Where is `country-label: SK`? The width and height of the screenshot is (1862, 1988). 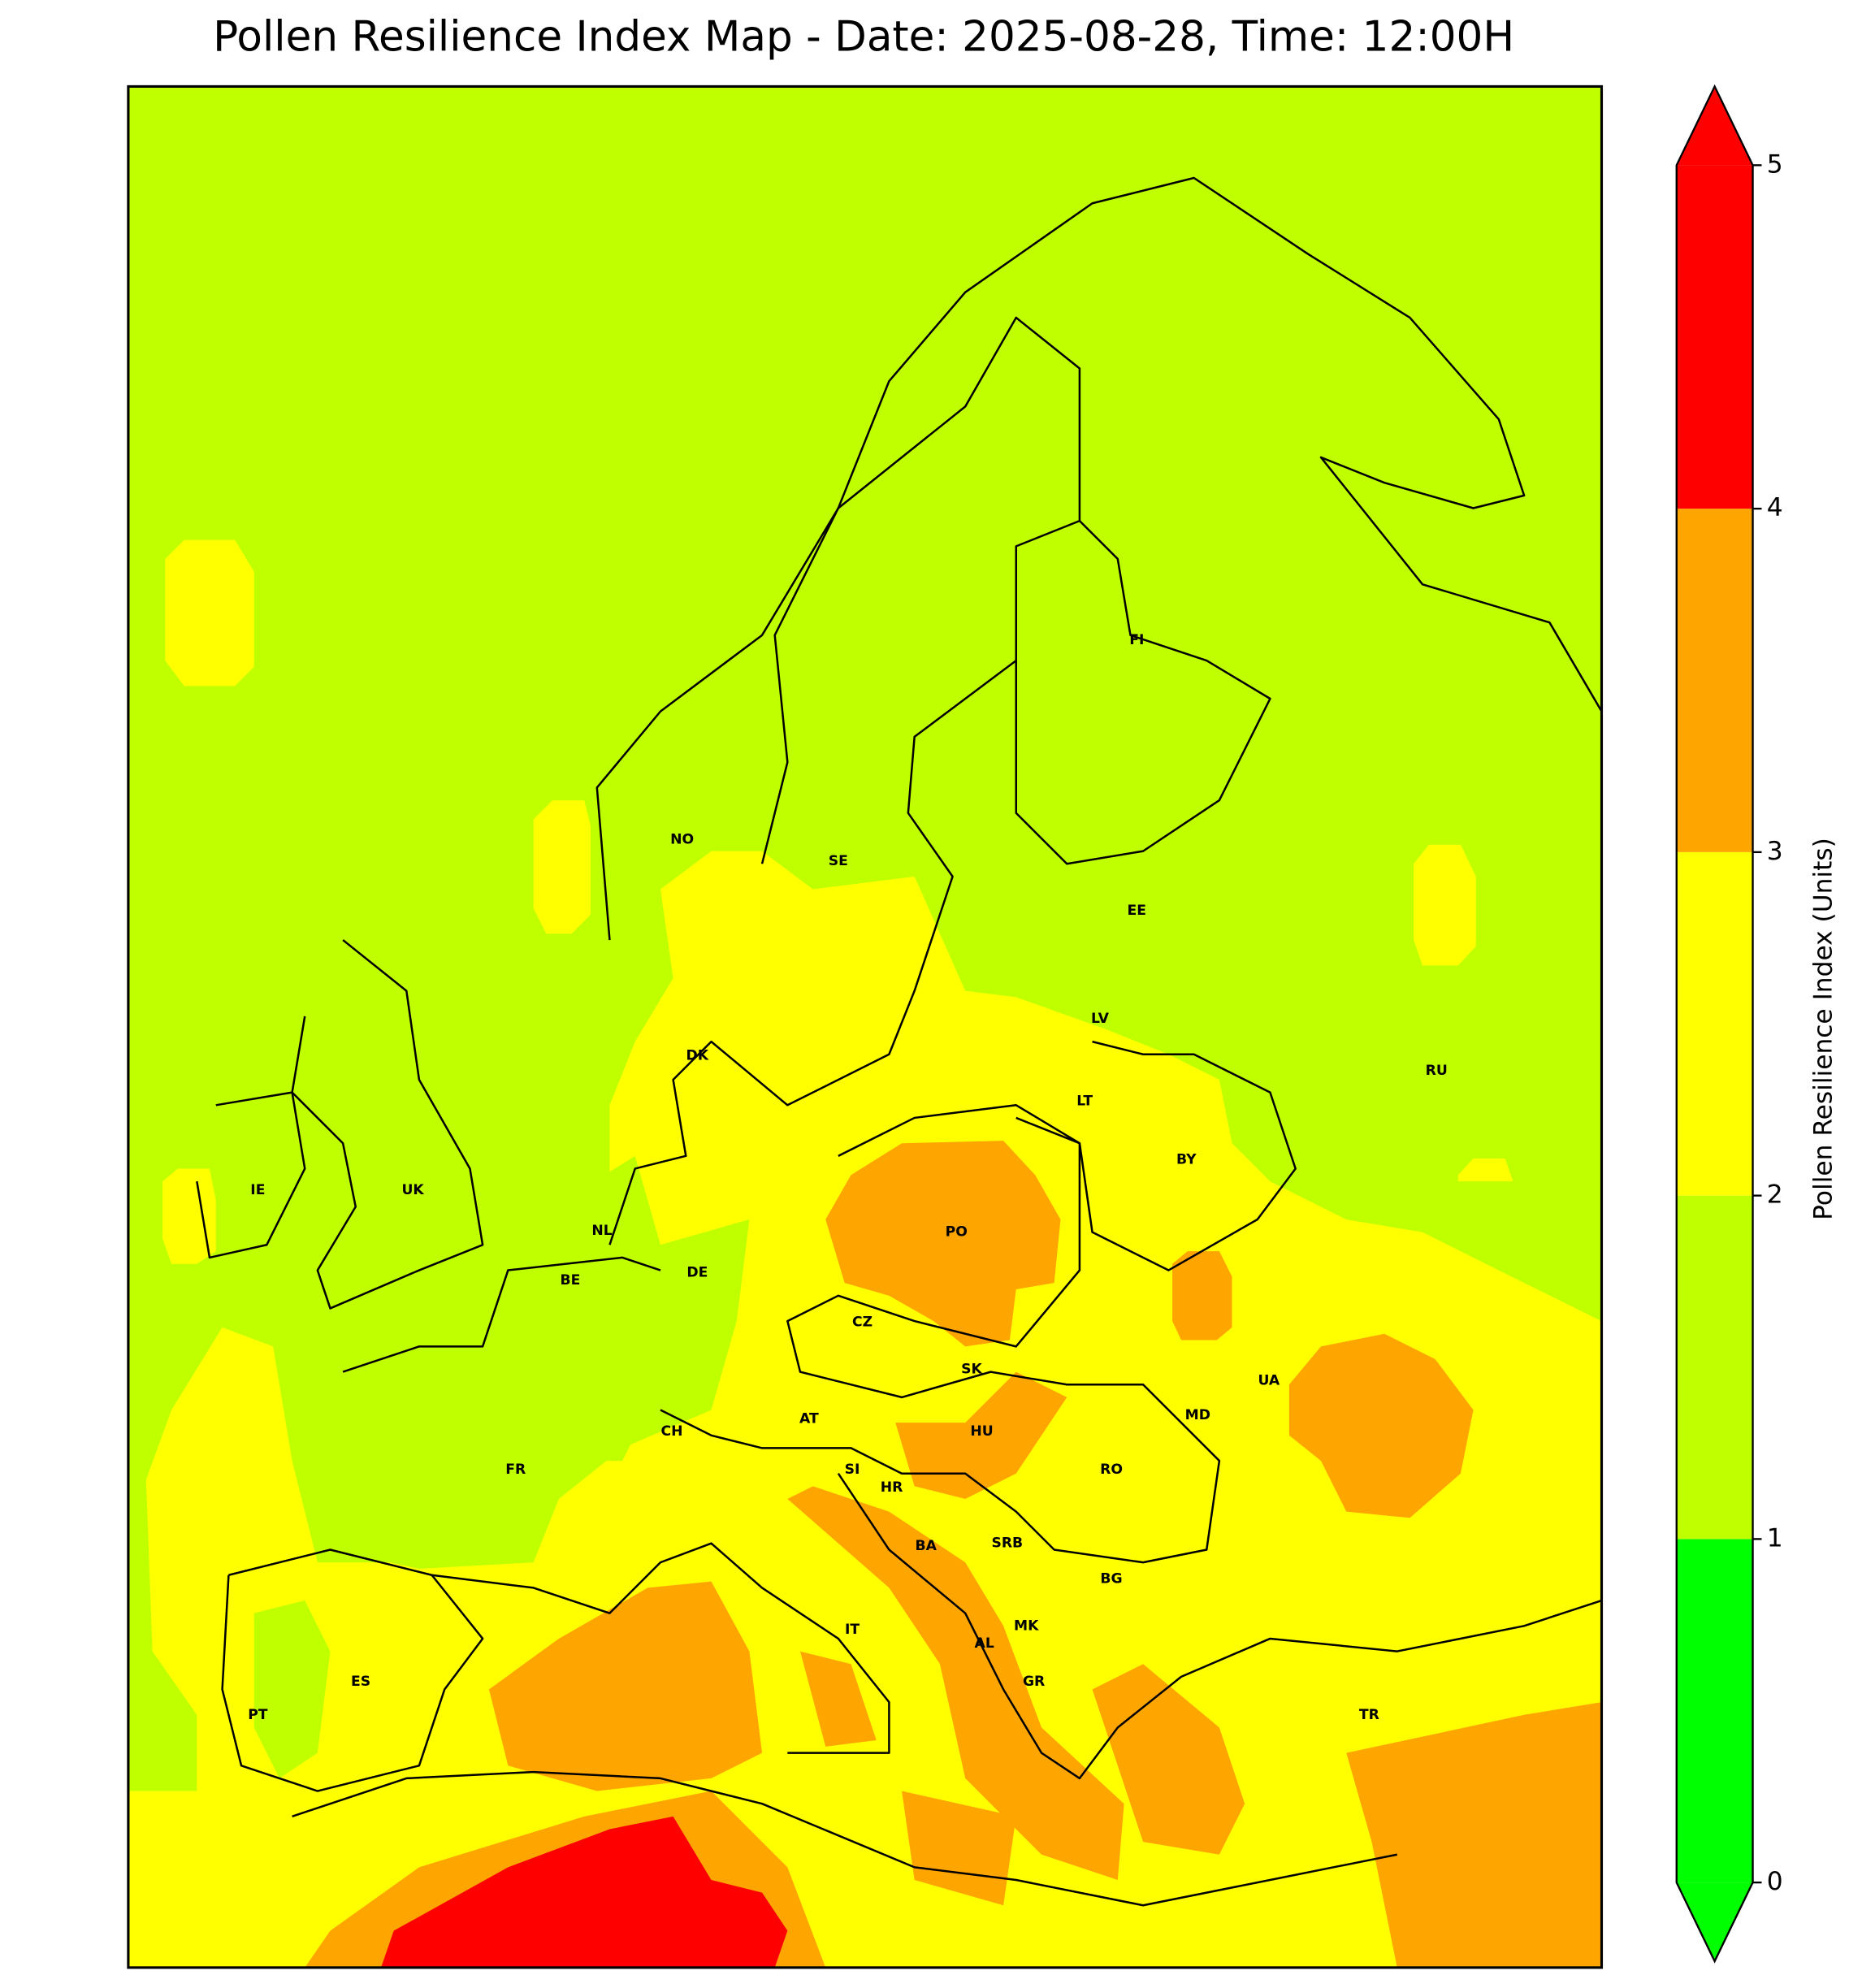 country-label: SK is located at coordinates (971, 1369).